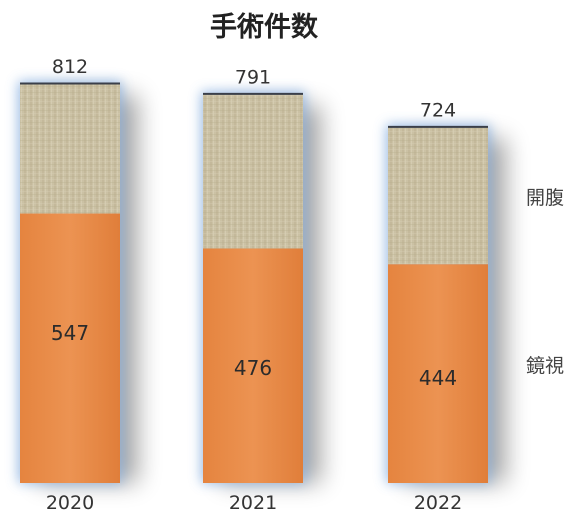 Image resolution: width=565 pixels, height=517 pixels. Describe the element at coordinates (253, 171) in the screenshot. I see `bar-segment-開腹-2021` at that location.